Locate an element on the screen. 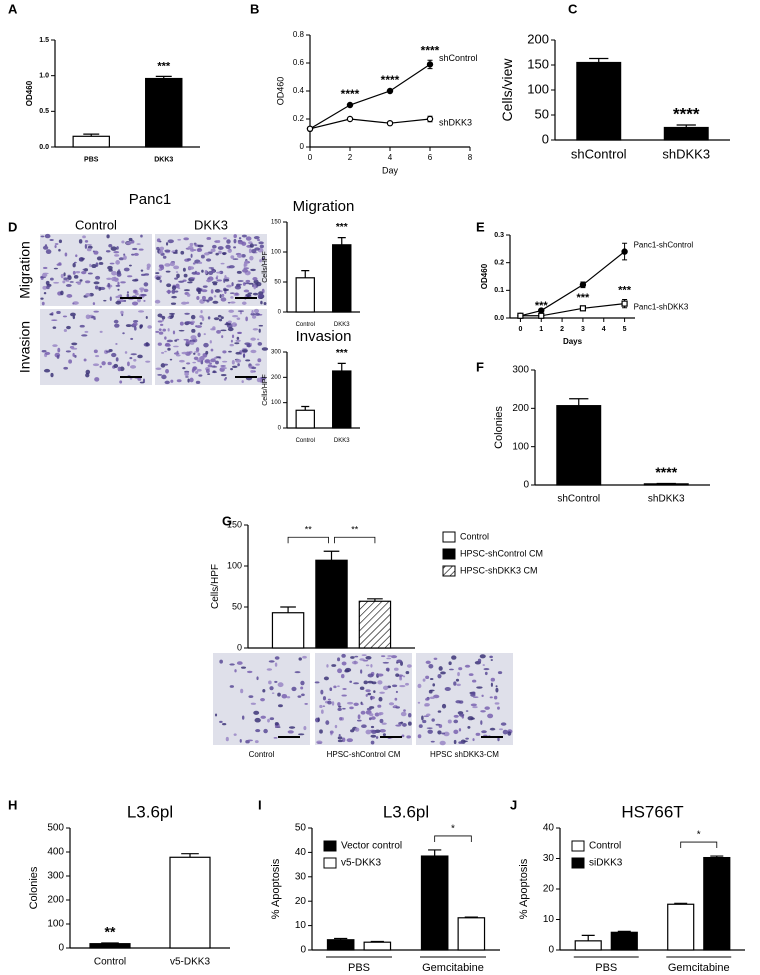 The image size is (760, 975). significance: * is located at coordinates (453, 829).